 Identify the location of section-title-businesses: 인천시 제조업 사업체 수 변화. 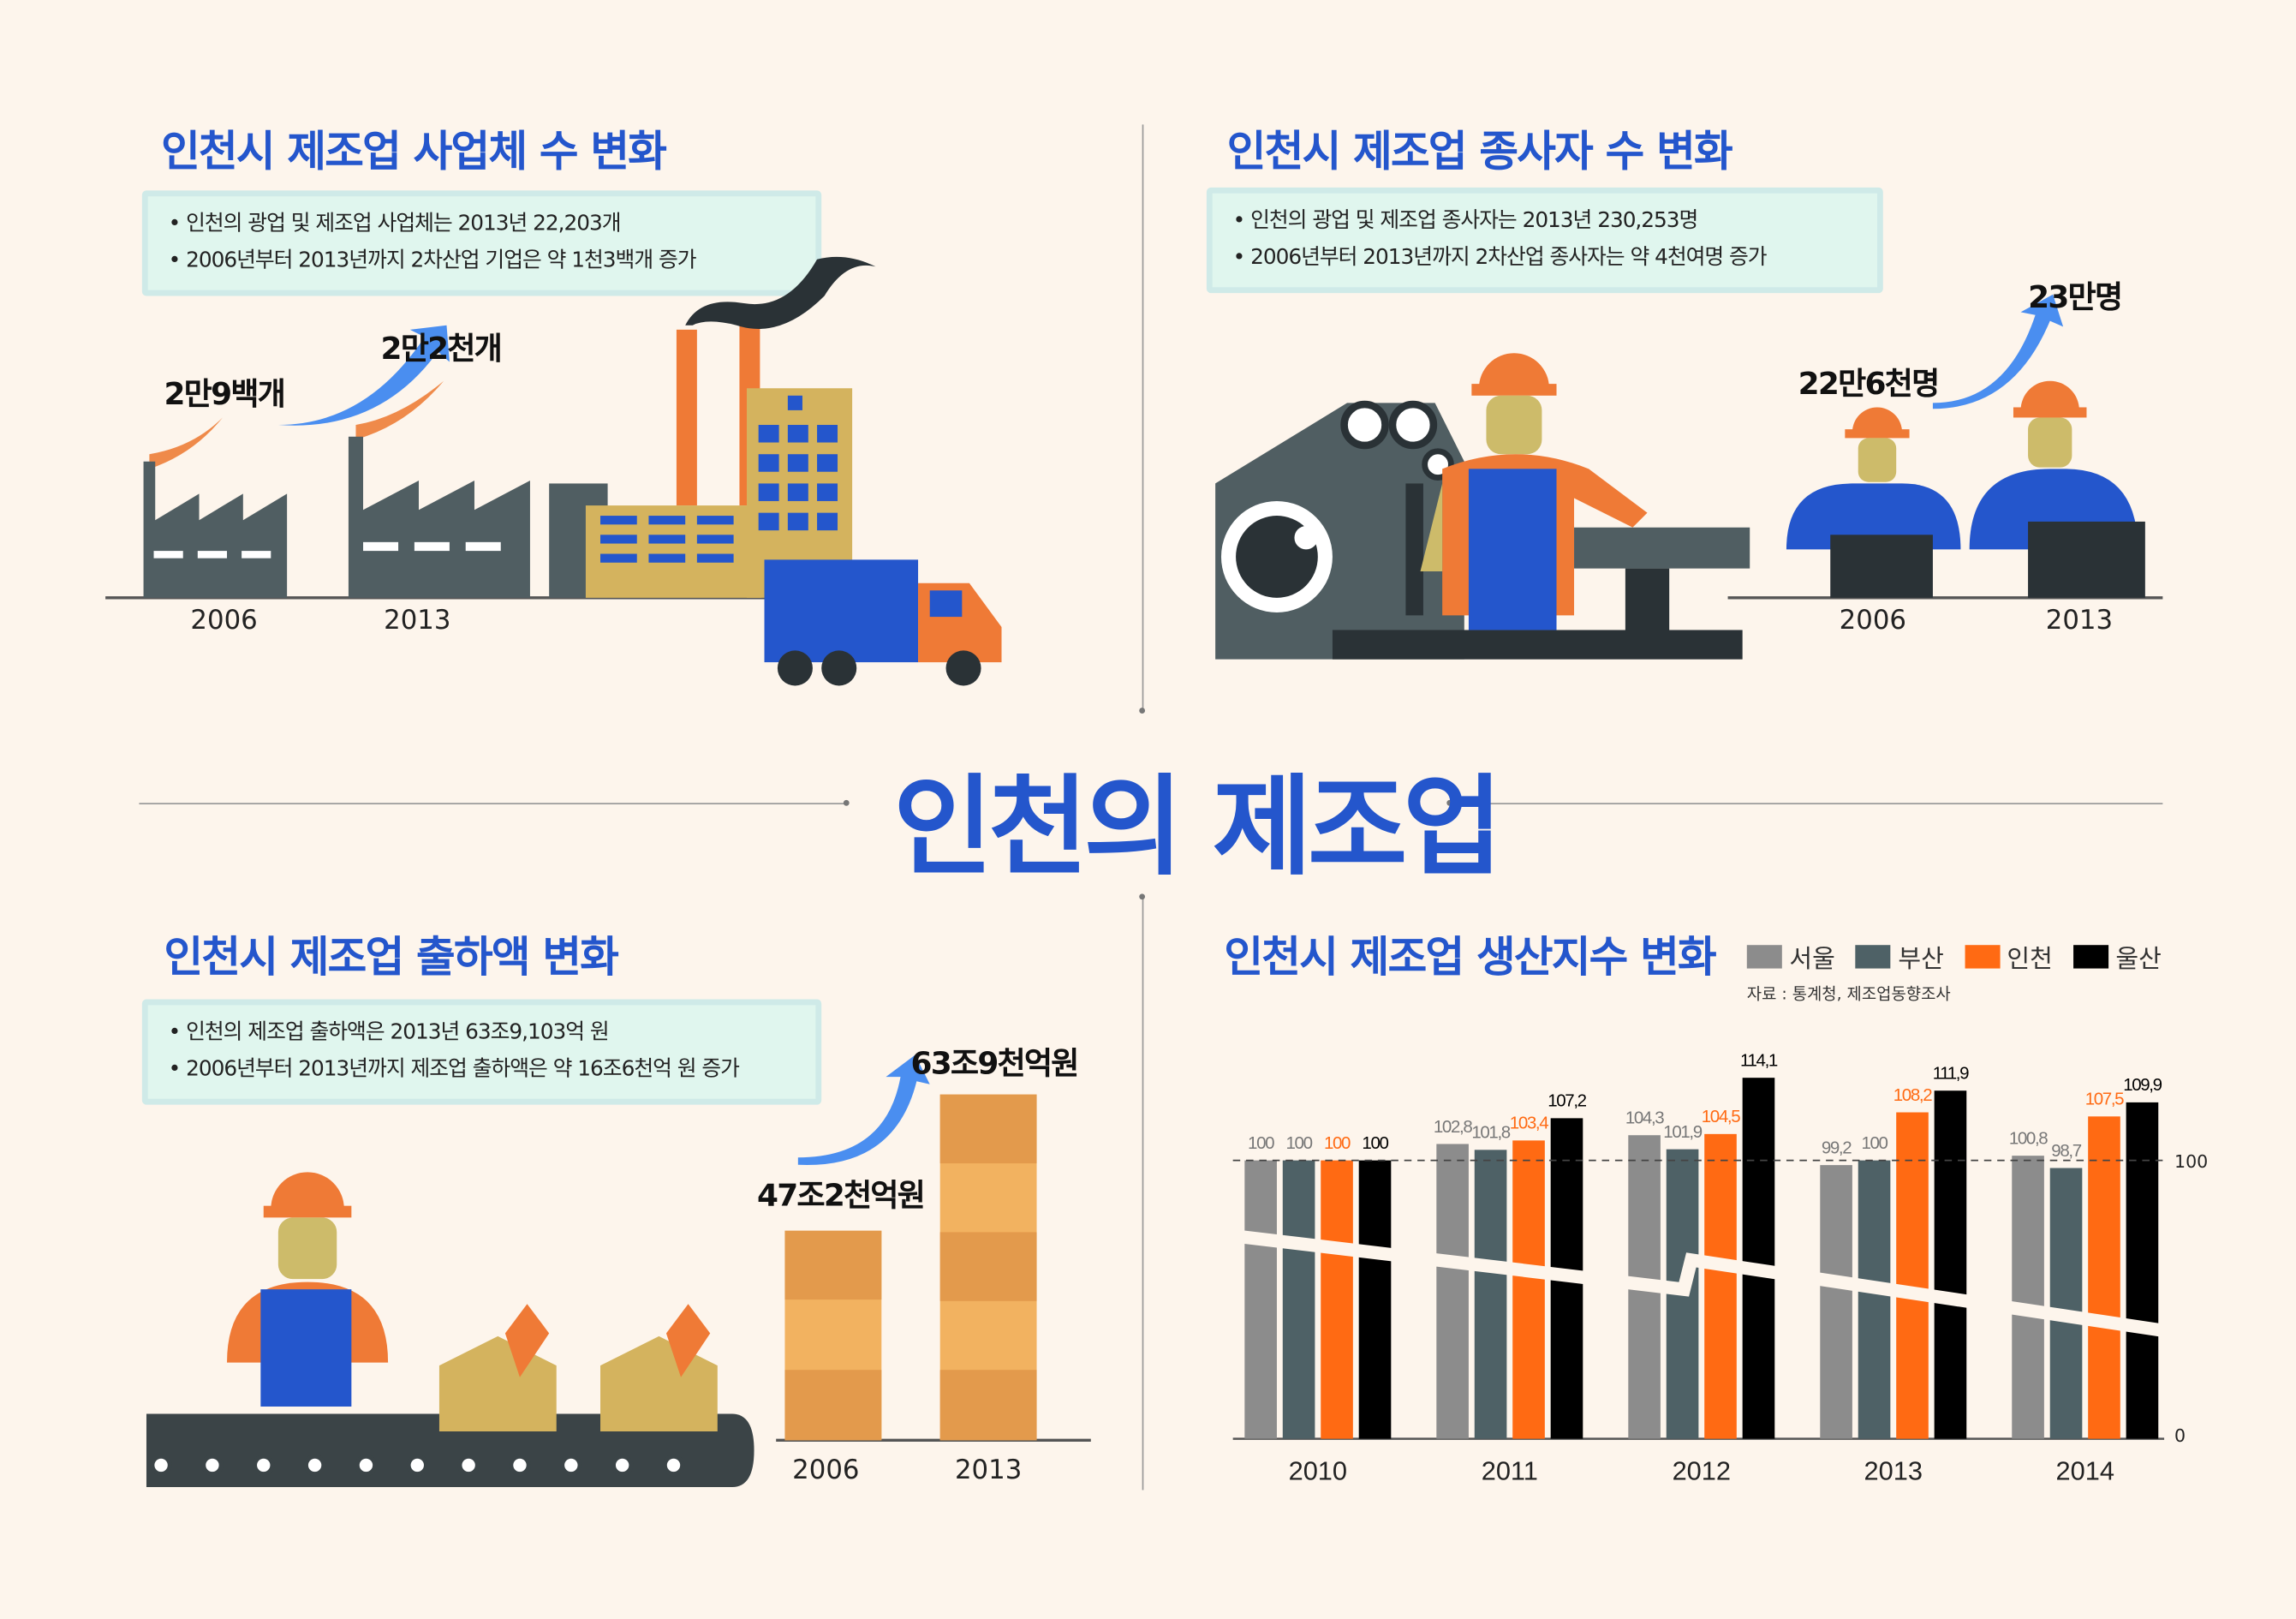
(414, 151).